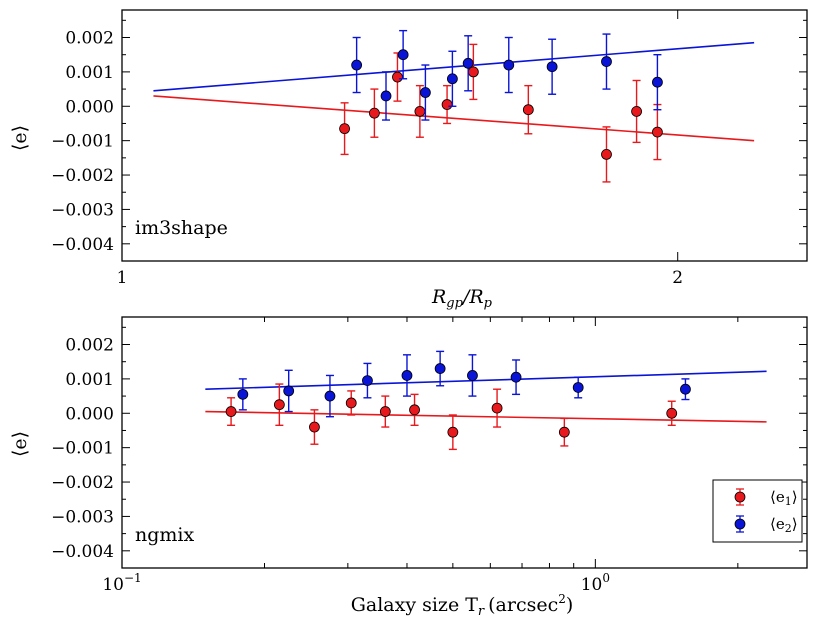  What do you see at coordinates (740, 497) in the screenshot?
I see `legend-e1-marker` at bounding box center [740, 497].